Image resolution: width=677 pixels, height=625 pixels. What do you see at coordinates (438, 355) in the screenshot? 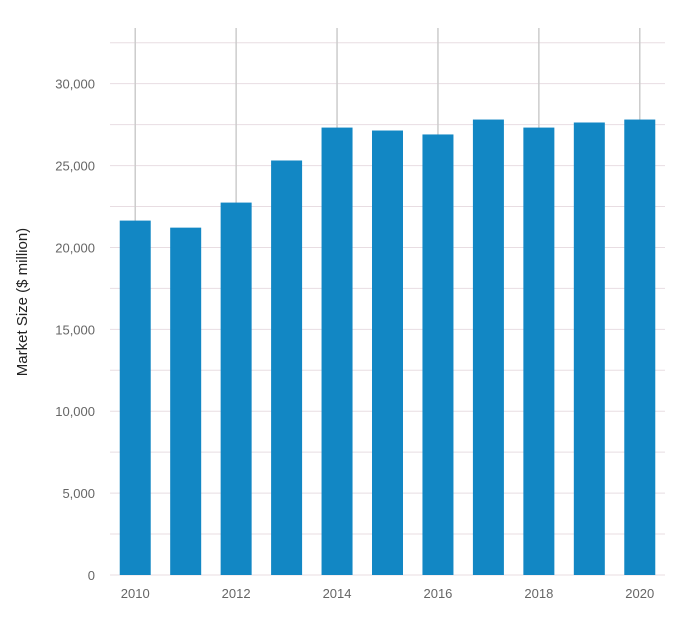
I see `bar-2016` at bounding box center [438, 355].